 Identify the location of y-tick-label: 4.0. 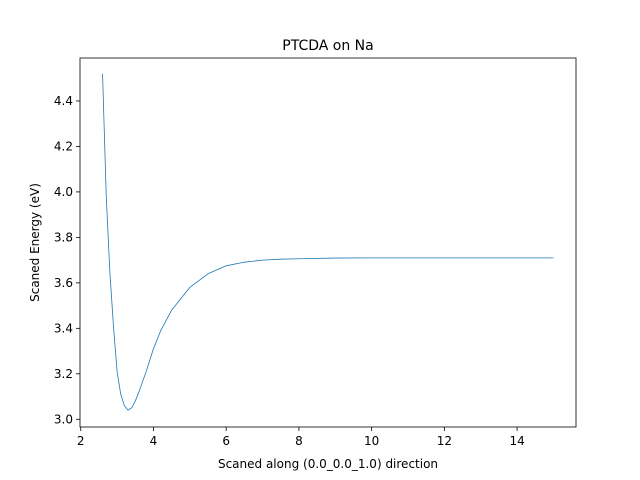
(63, 192).